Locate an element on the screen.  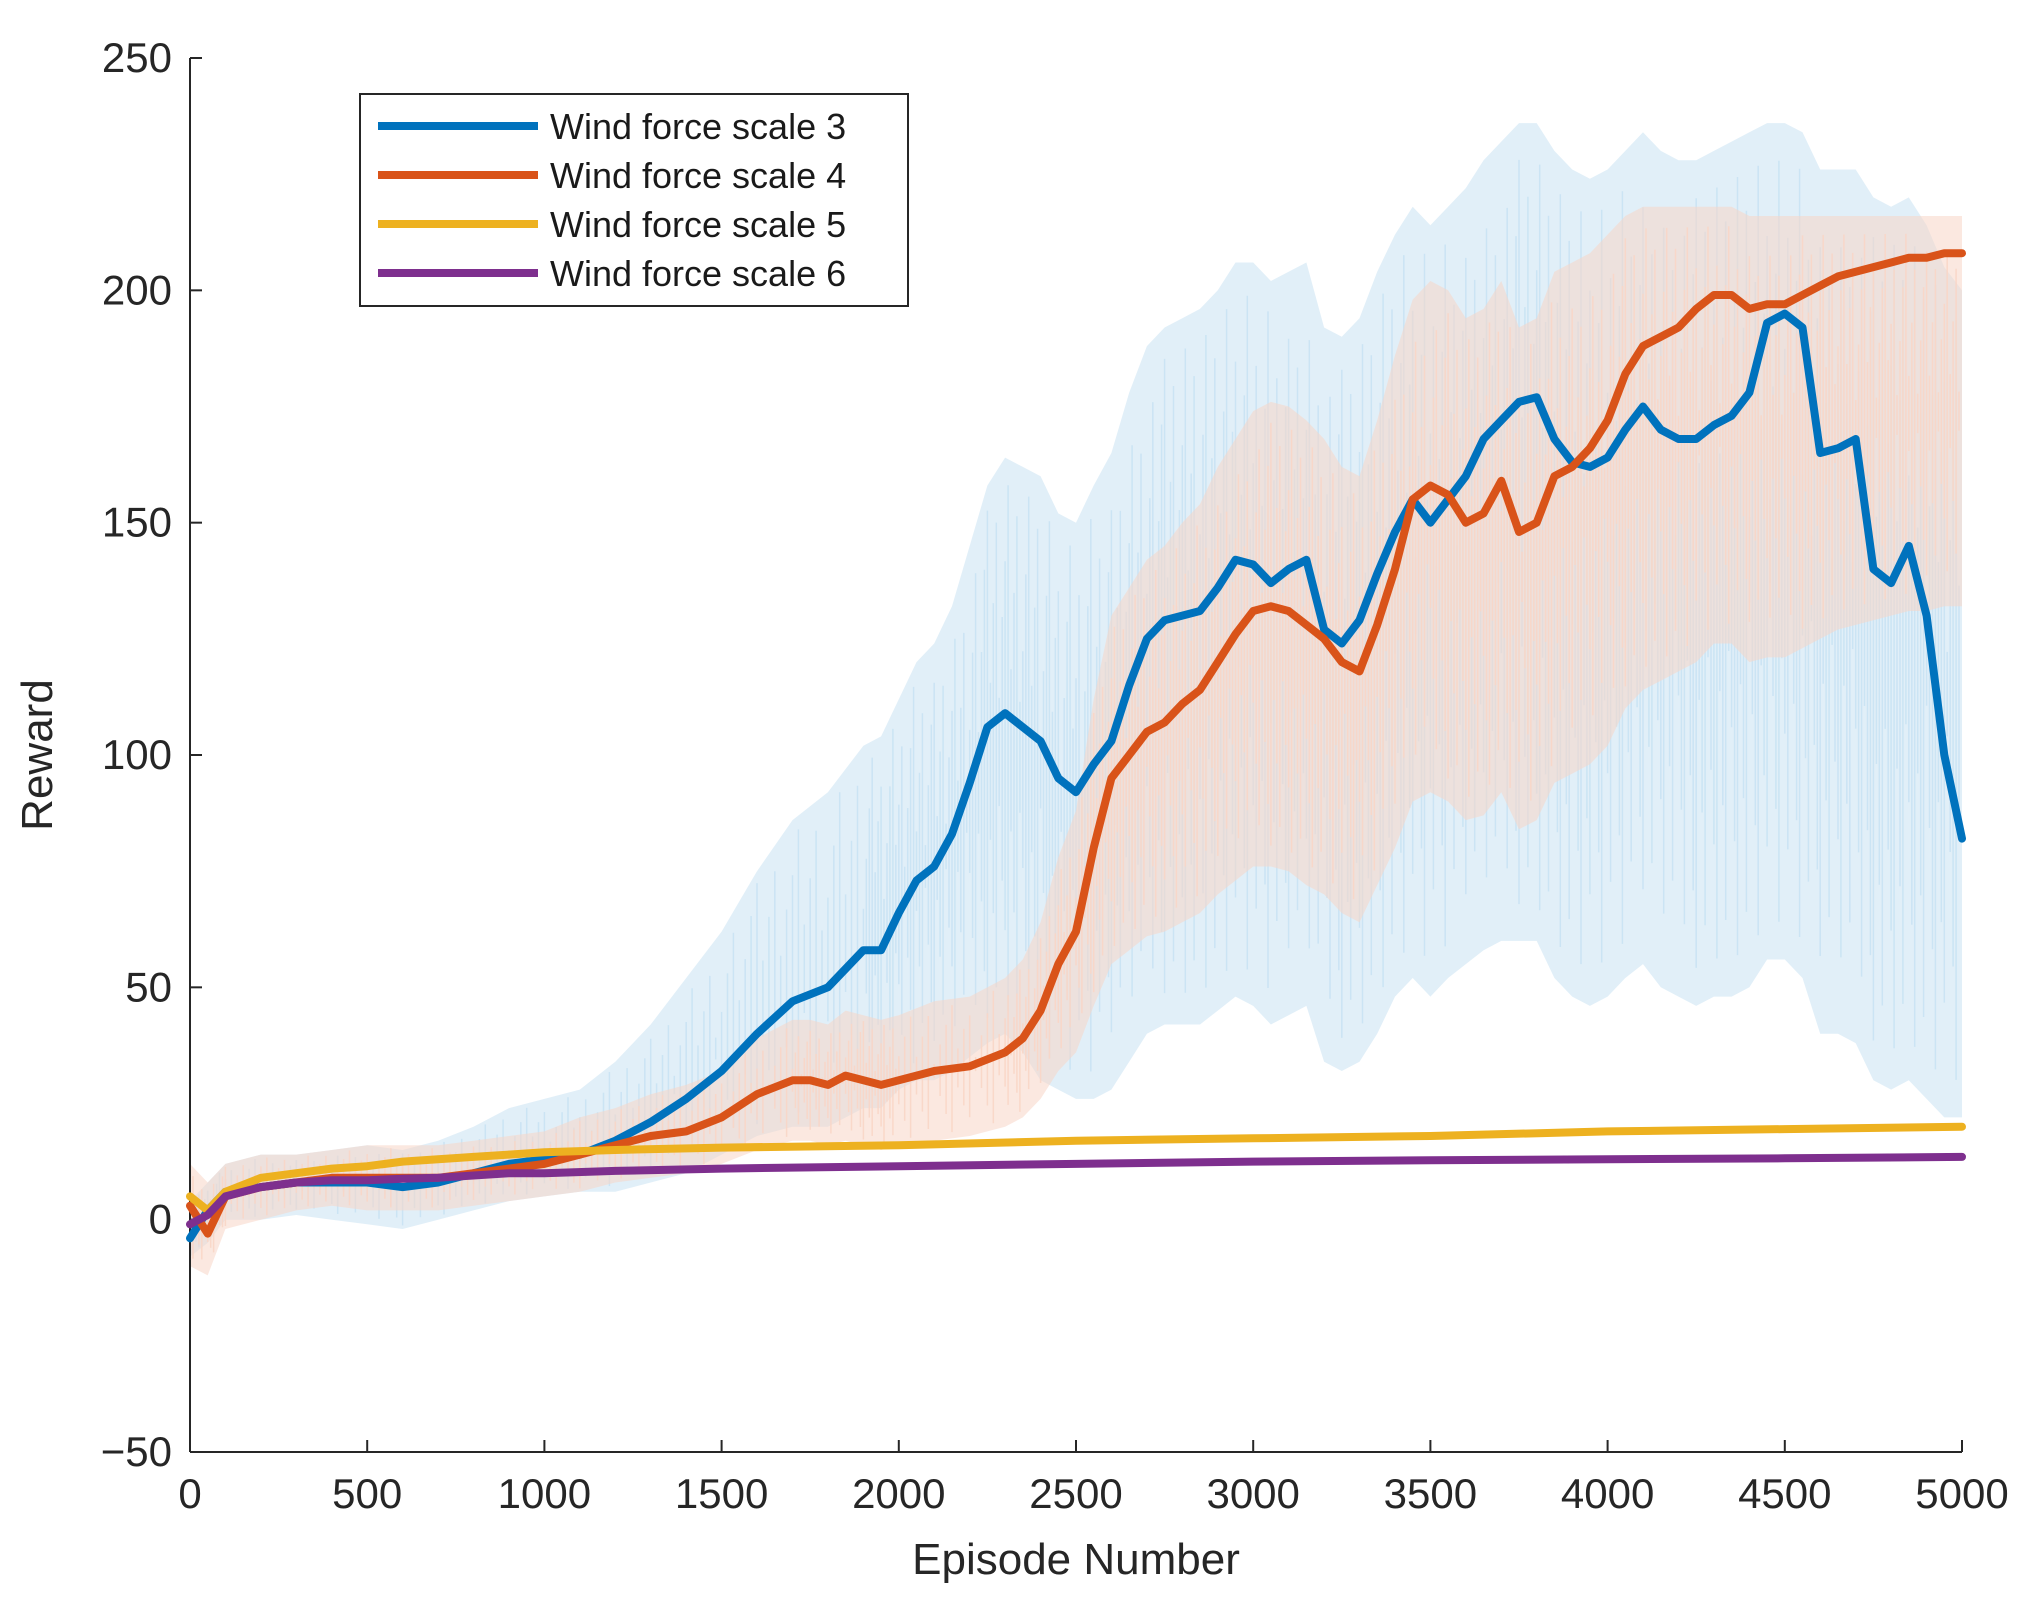
legend-label: Wind force scale 3 is located at coordinates (698, 126).